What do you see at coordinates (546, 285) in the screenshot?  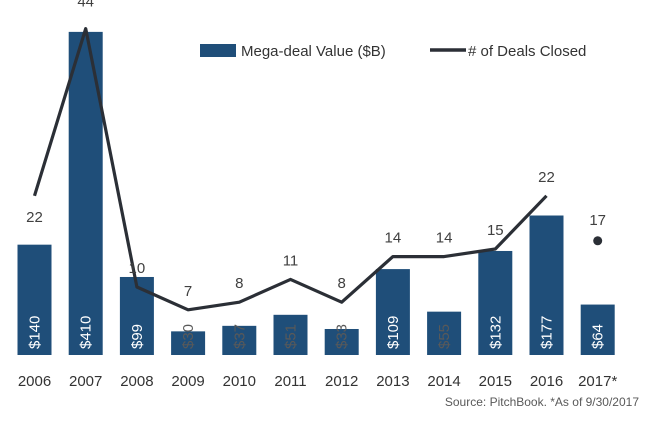 I see `bar-2016` at bounding box center [546, 285].